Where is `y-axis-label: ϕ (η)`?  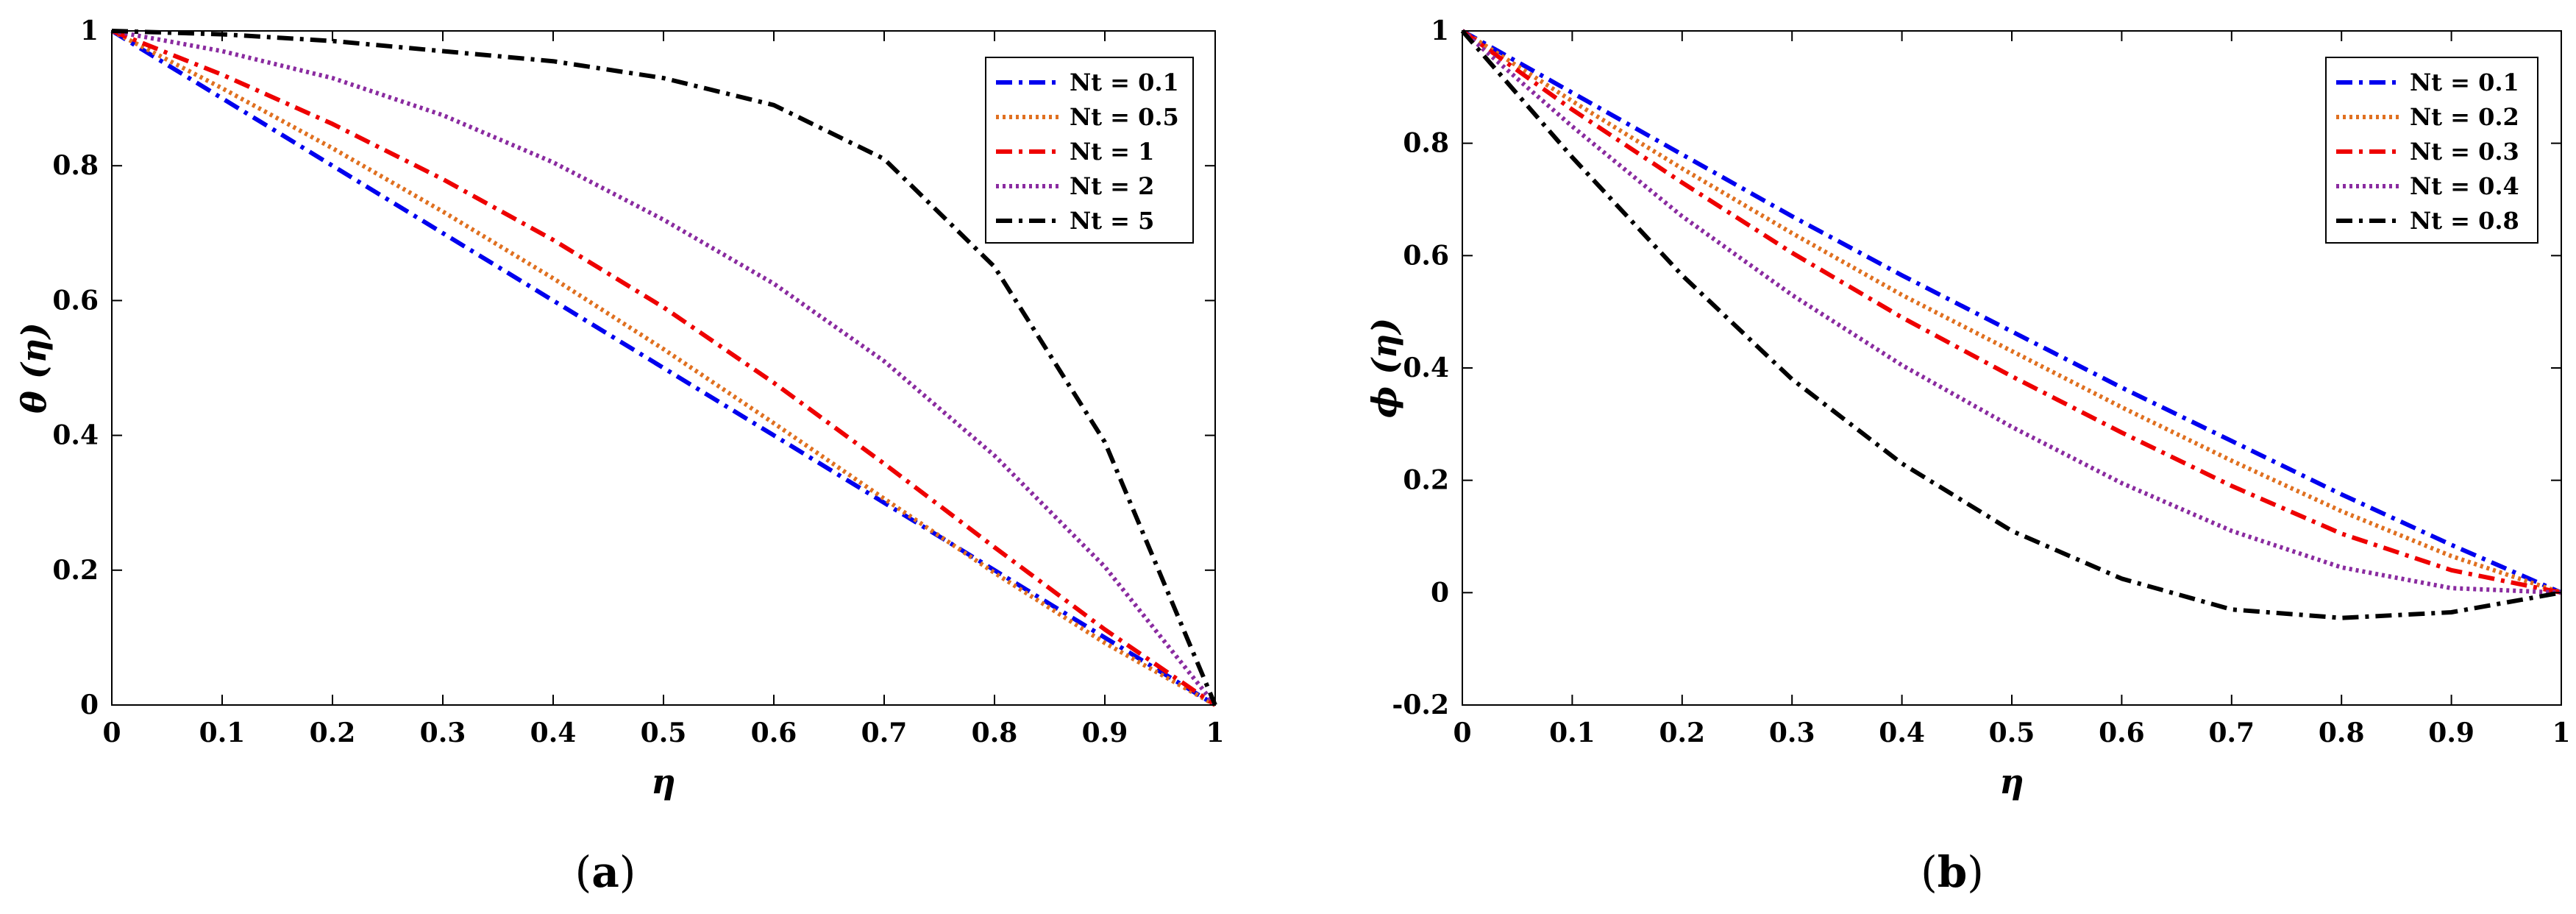
y-axis-label: ϕ (η) is located at coordinates (1384, 368).